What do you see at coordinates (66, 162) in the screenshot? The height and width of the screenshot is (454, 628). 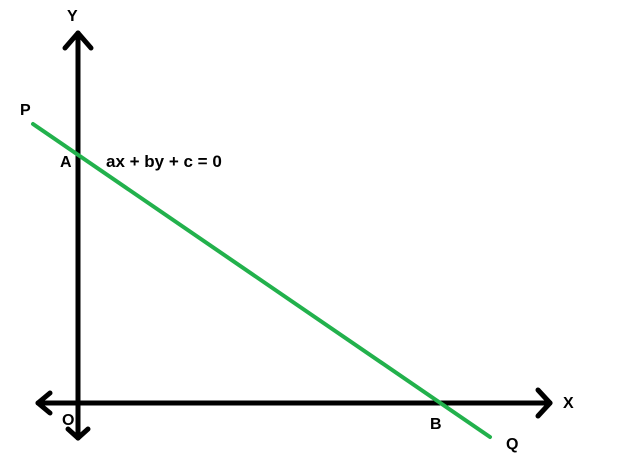 I see `point-a-label: A` at bounding box center [66, 162].